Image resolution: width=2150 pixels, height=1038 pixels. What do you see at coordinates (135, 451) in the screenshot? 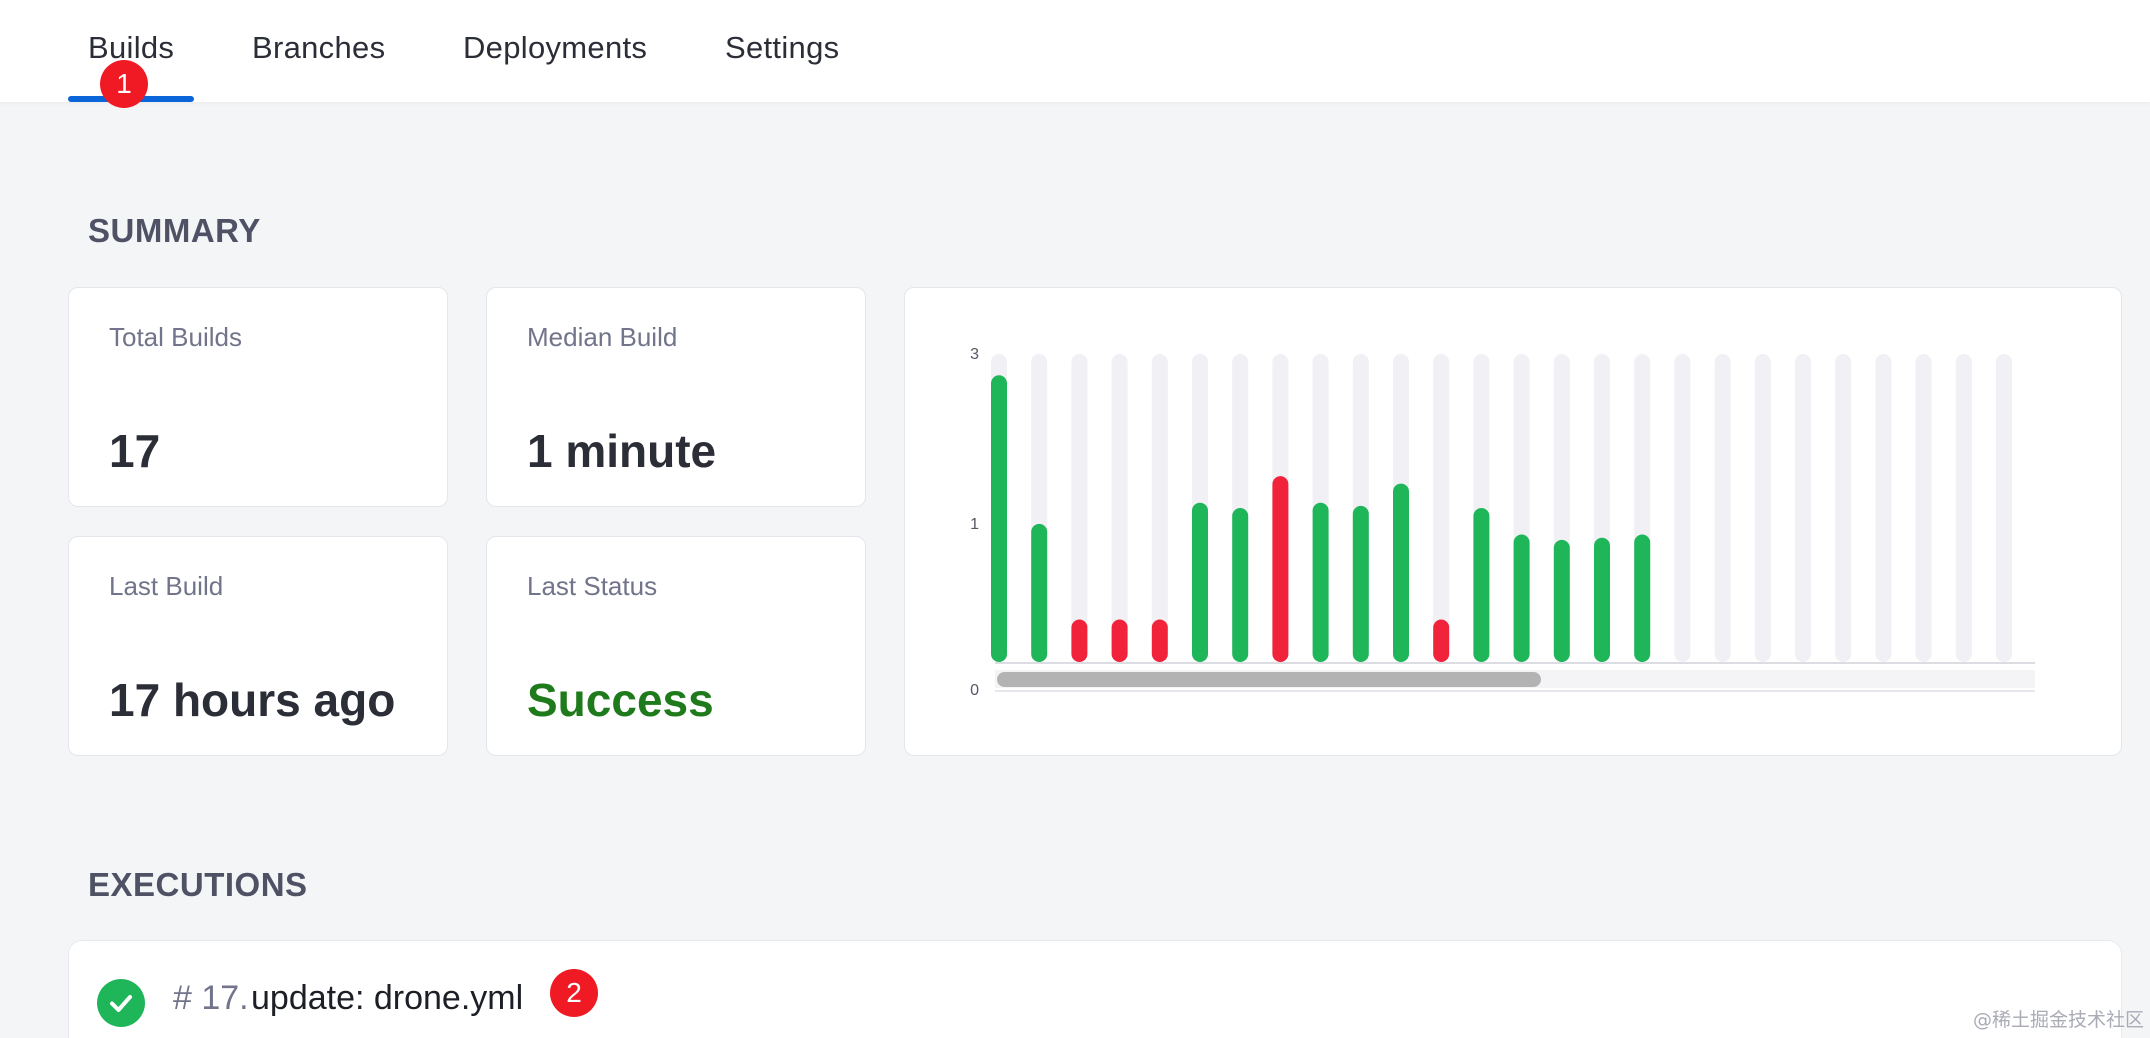
I see `total-builds-value: 17` at bounding box center [135, 451].